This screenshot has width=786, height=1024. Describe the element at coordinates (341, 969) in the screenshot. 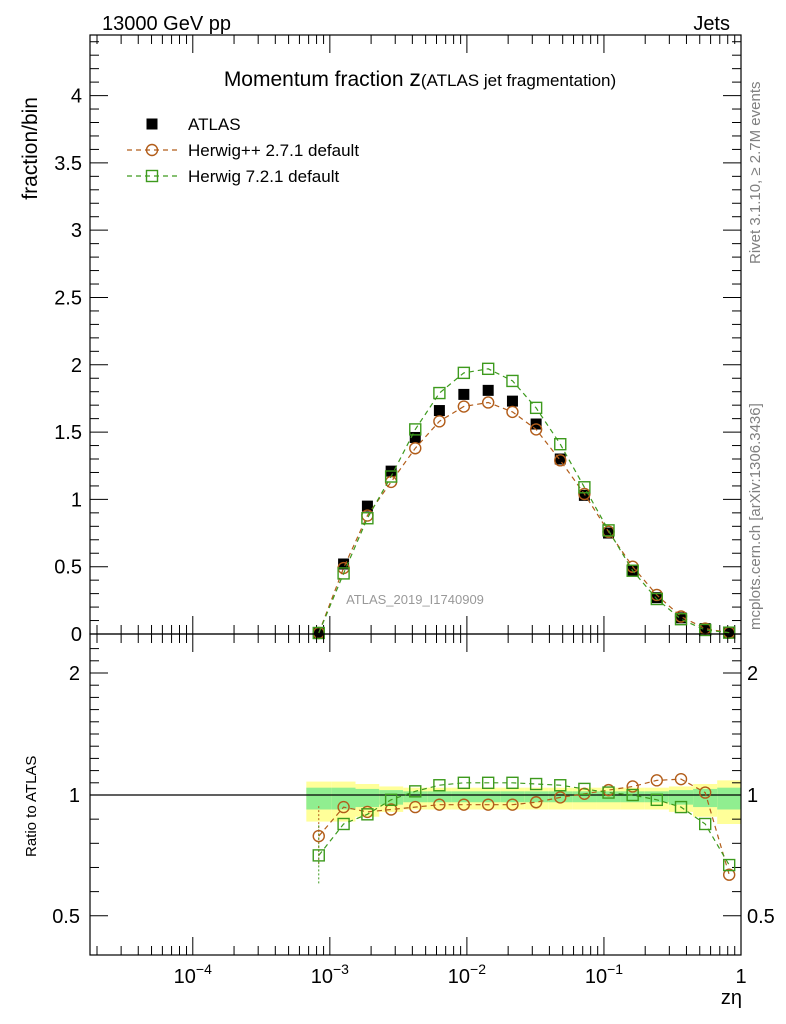

I see `x-tick-label-exponent: −3` at that location.